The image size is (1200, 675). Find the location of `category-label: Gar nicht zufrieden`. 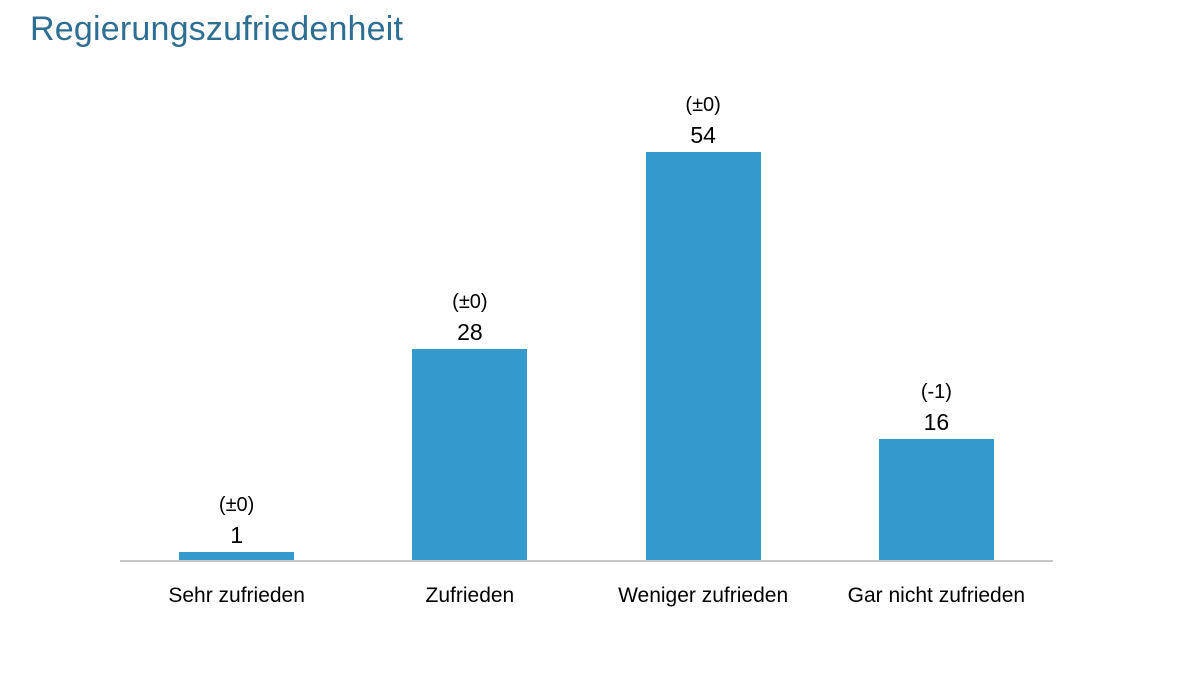

category-label: Gar nicht zufrieden is located at coordinates (936, 595).